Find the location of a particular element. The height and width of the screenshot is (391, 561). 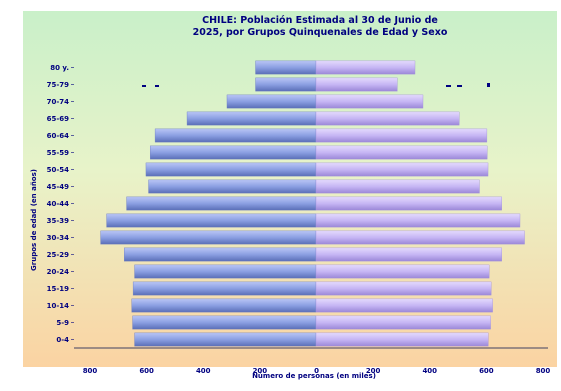

y-tick-label: 50-54 is located at coordinates (58, 170).